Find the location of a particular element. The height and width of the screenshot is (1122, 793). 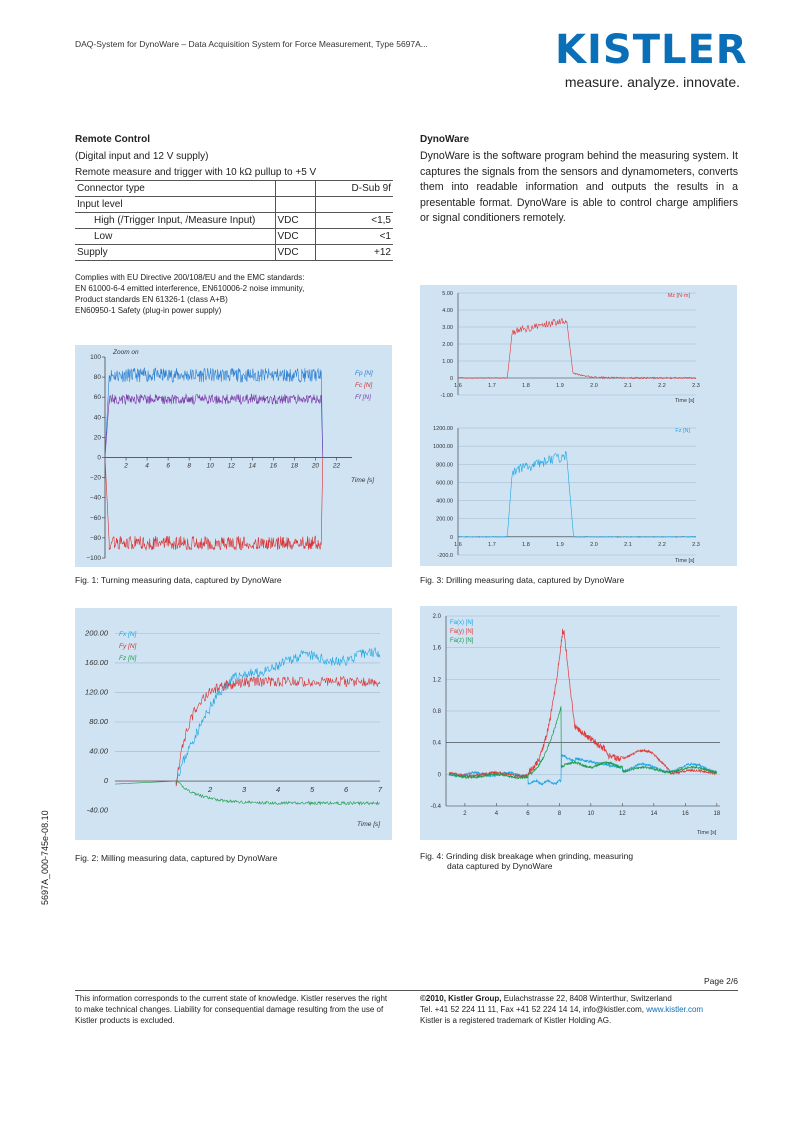

fig3a-series-line is located at coordinates (577, 348).